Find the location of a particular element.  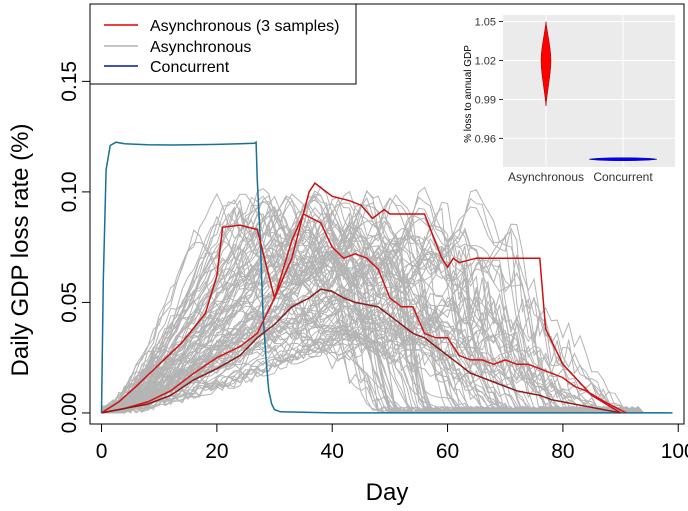

y-tick-label: 0.05 is located at coordinates (69, 302).